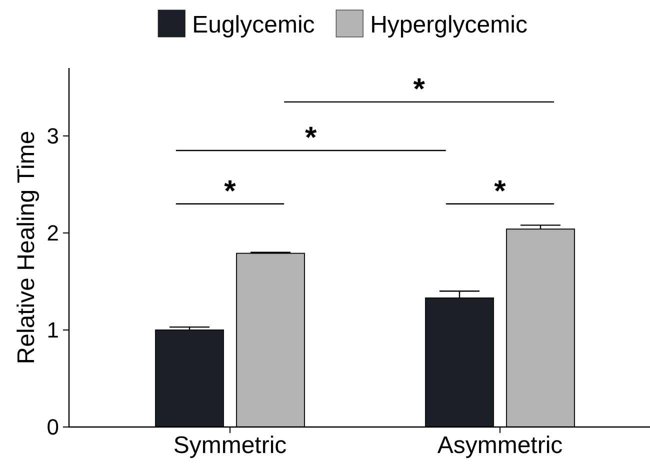 This screenshot has width=650, height=465. I want to click on y-axis-title: Relative Healing Time, so click(26, 247).